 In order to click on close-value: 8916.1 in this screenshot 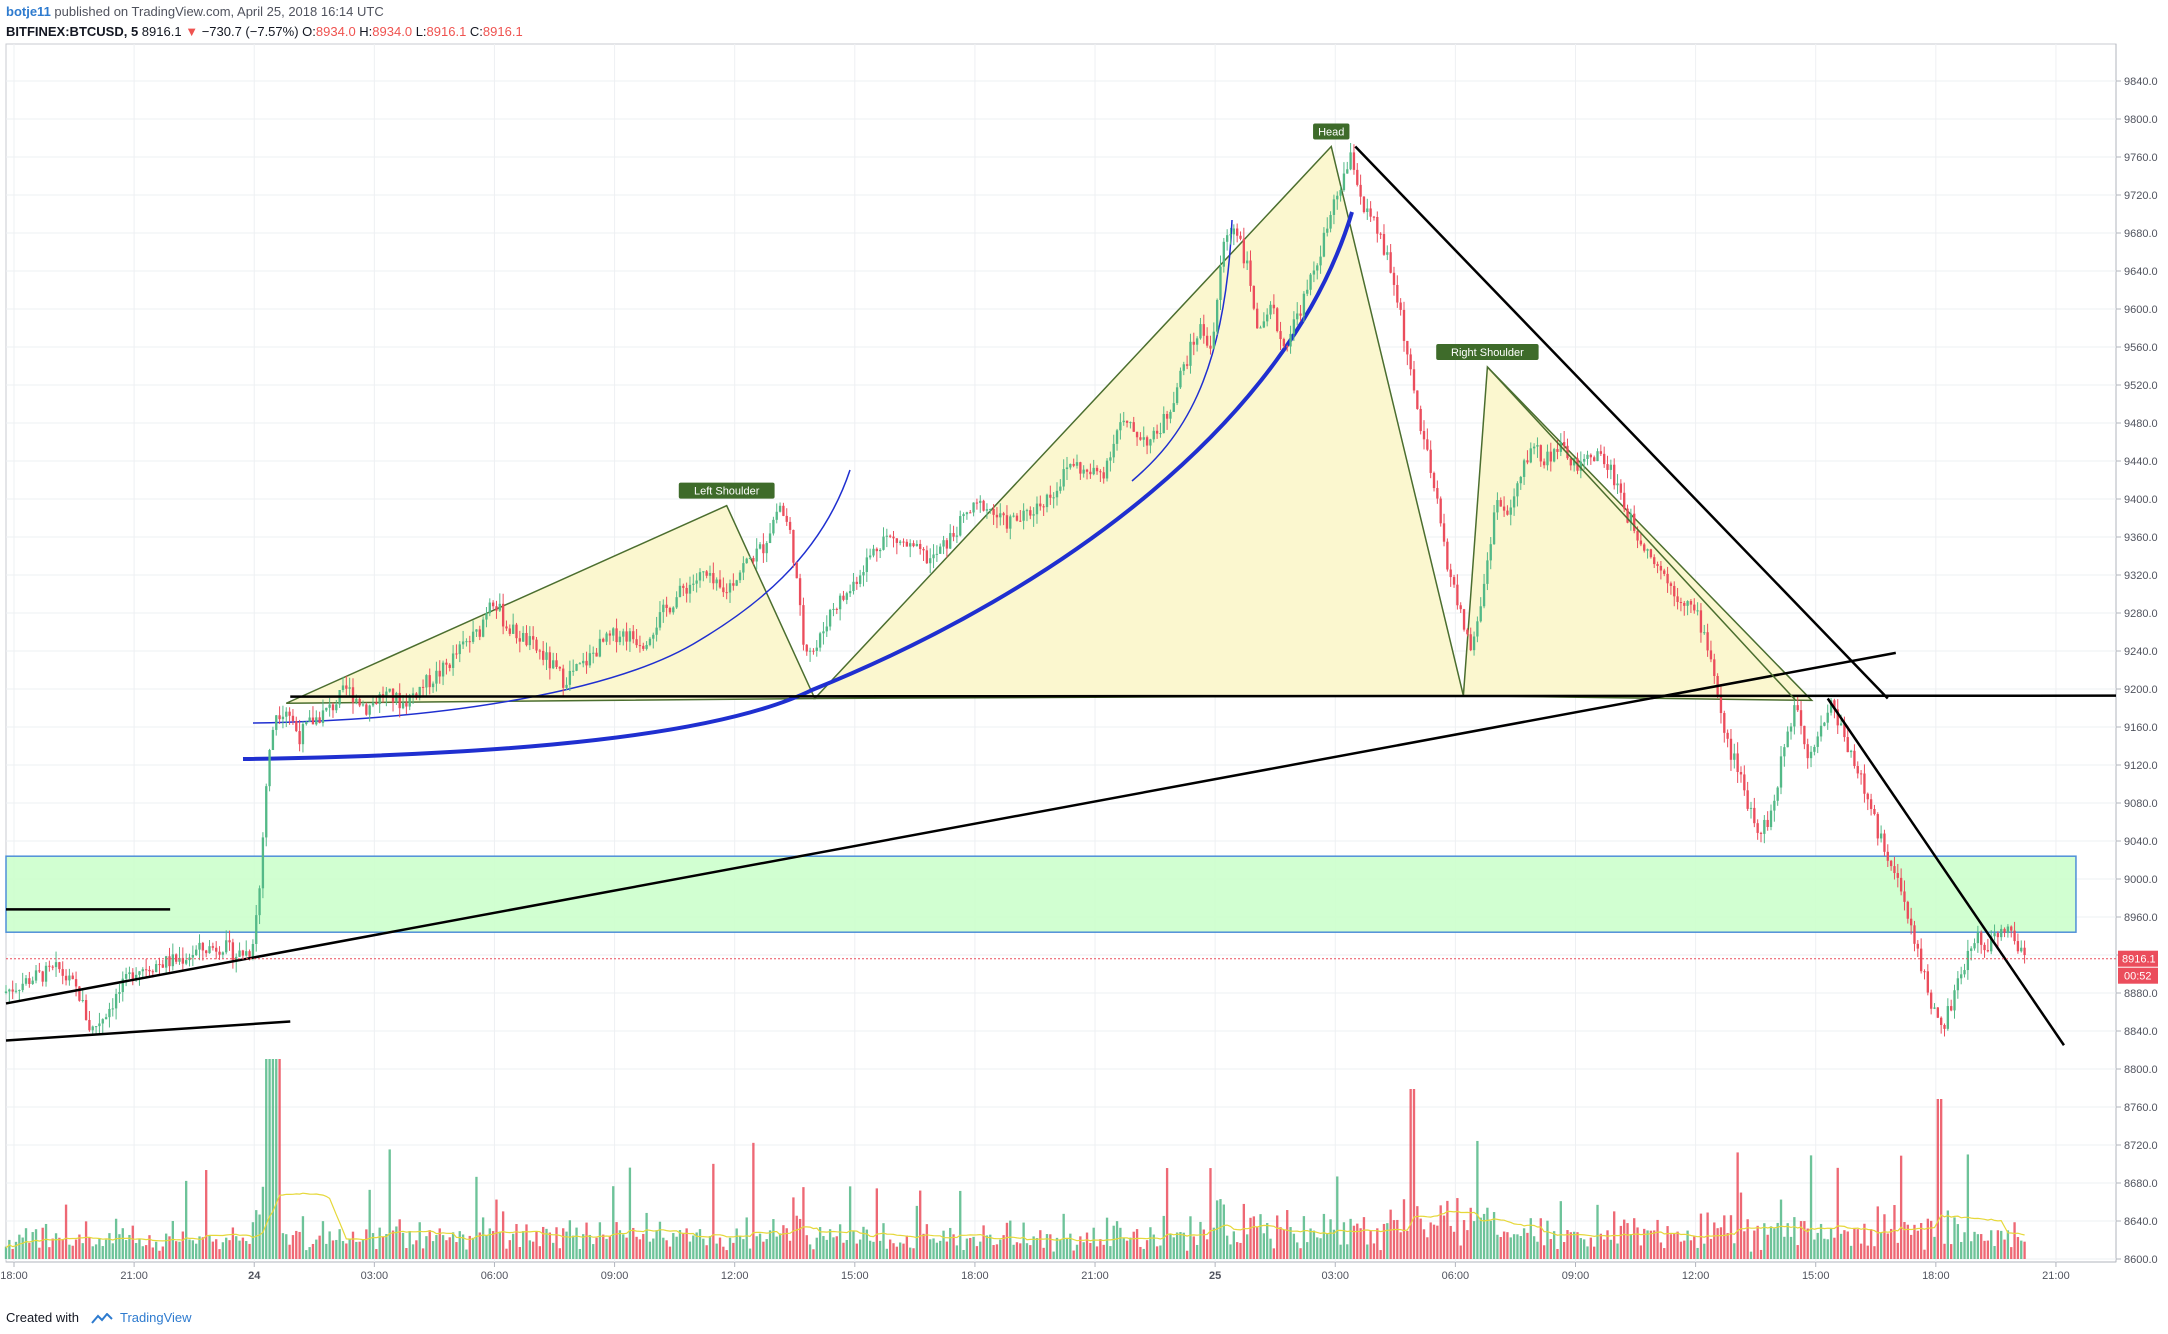, I will do `click(502, 31)`.